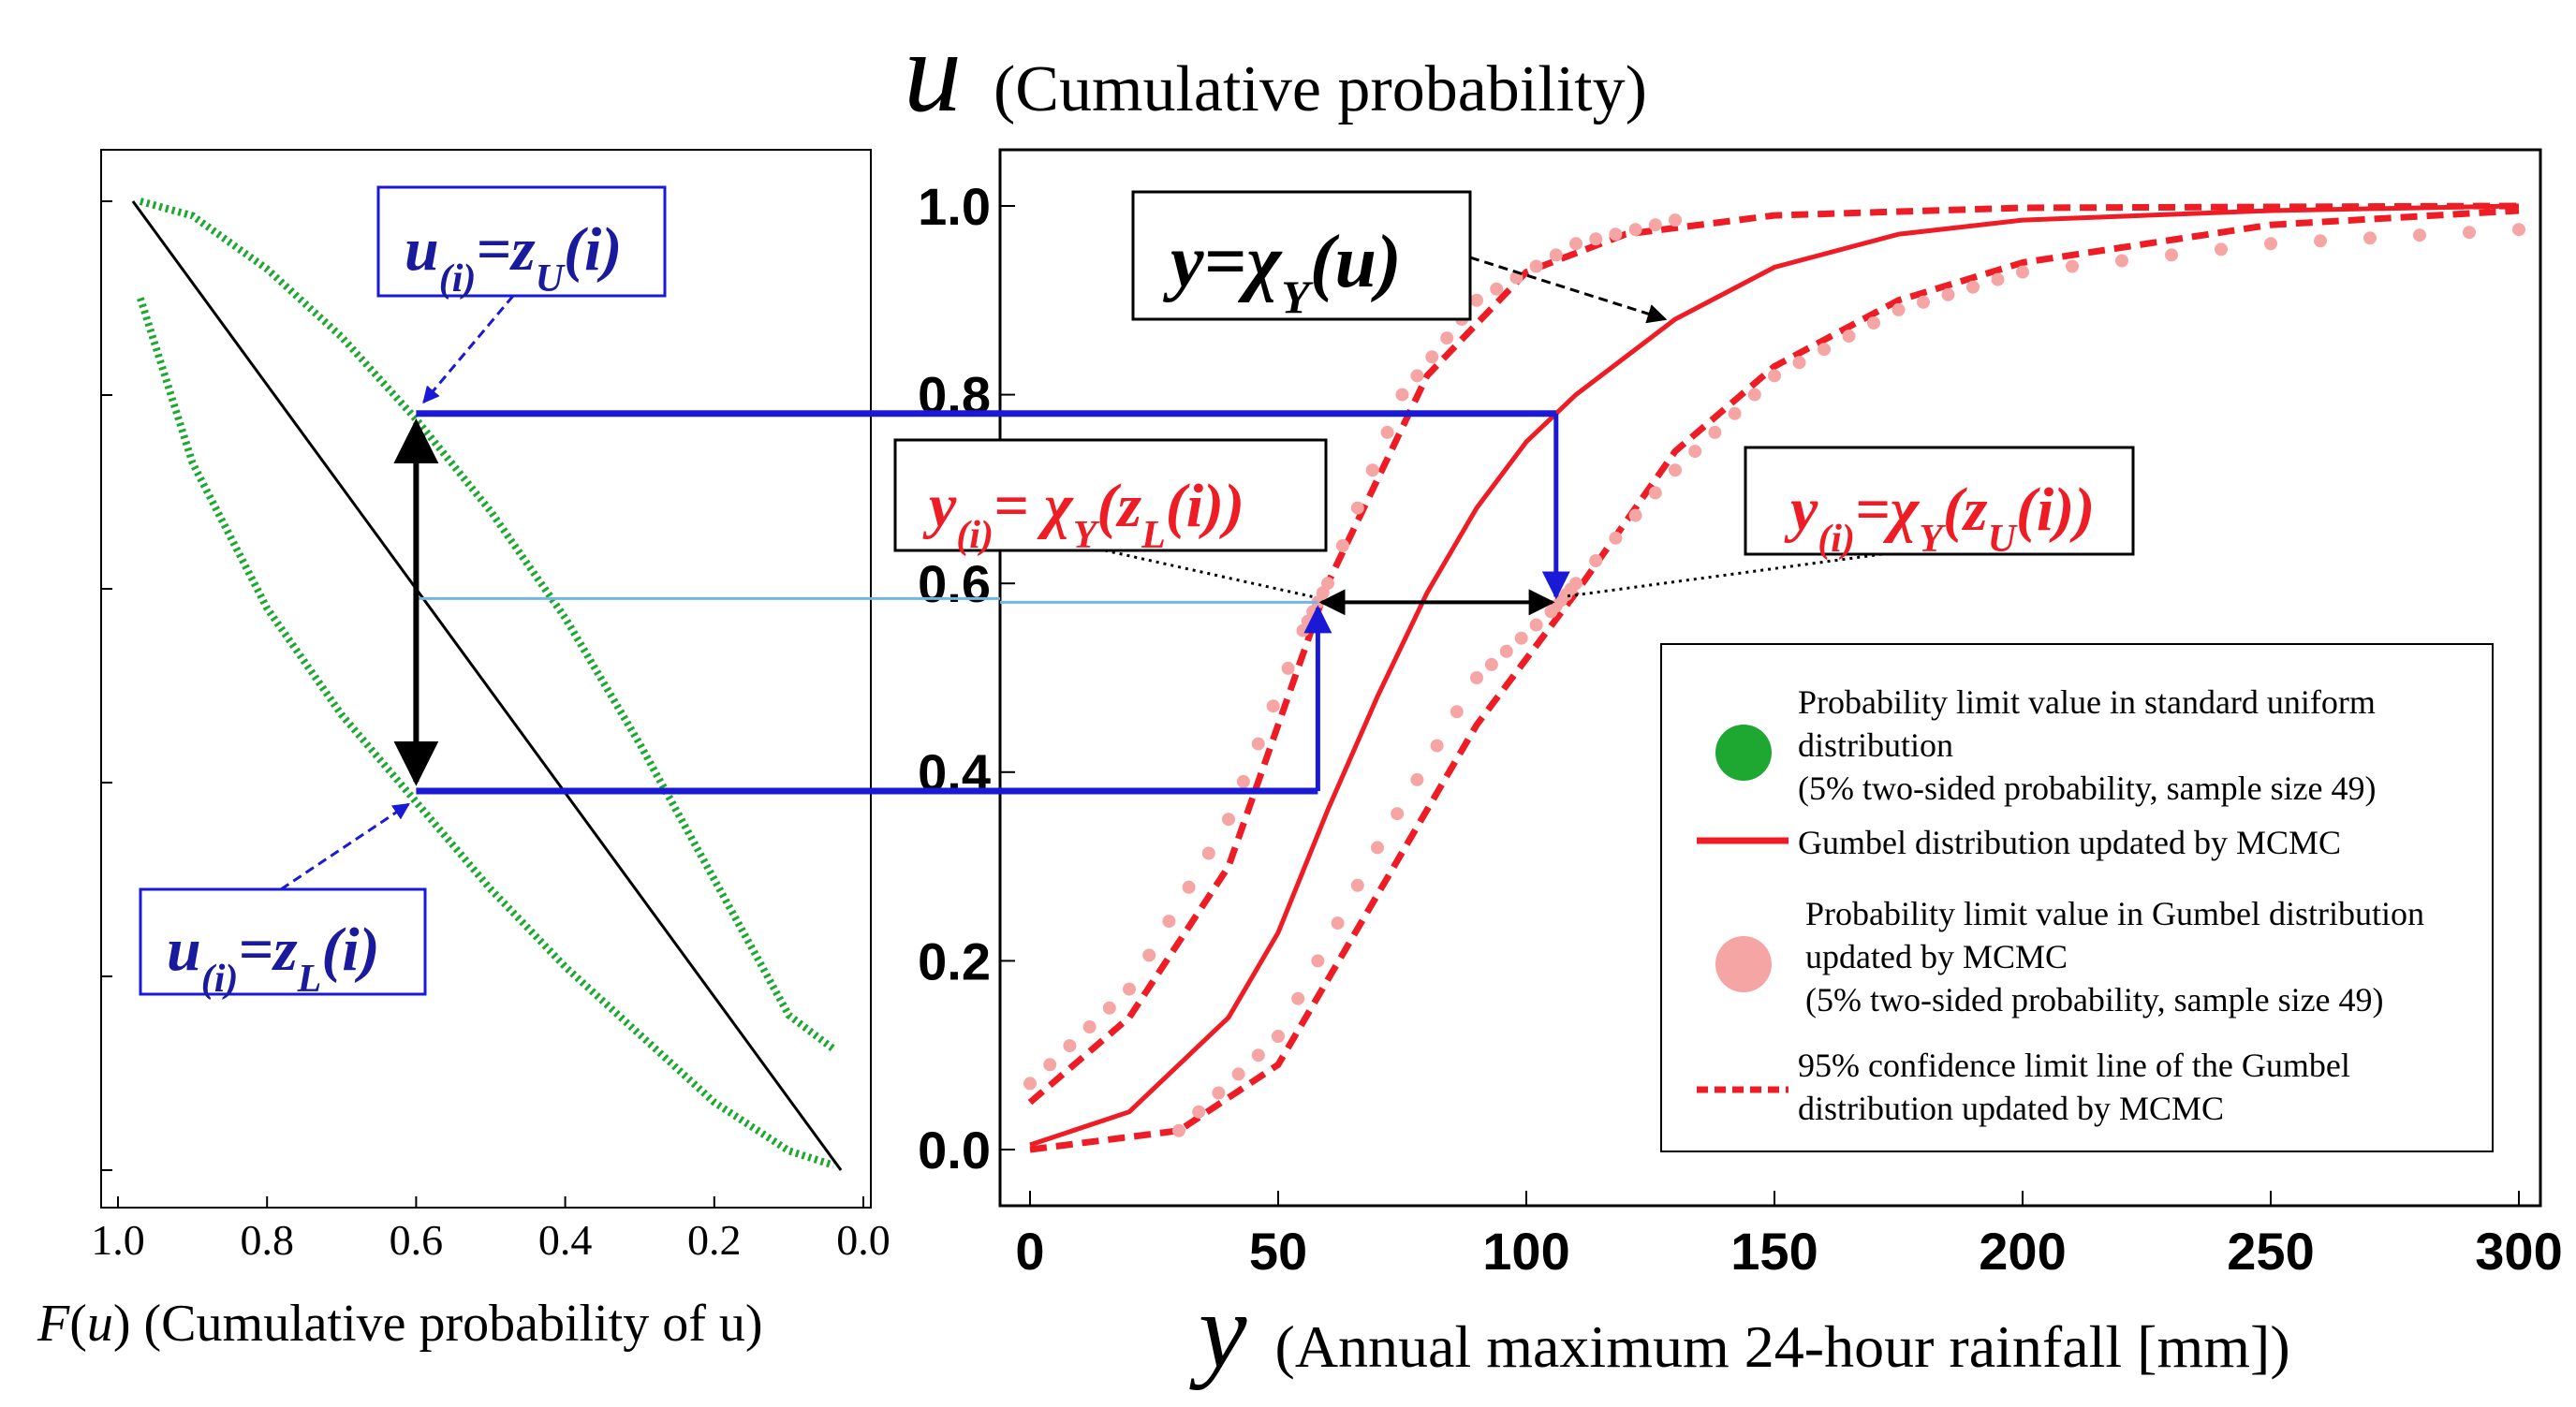  I want to click on left-y-arg-open: (z, so click(1119, 506).